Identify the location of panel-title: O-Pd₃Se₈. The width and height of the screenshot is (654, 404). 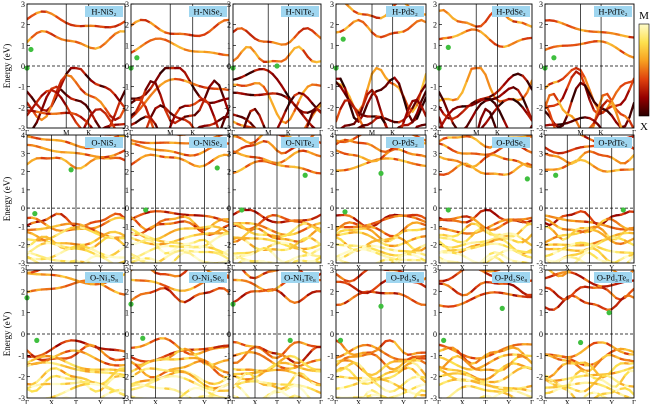
(511, 278).